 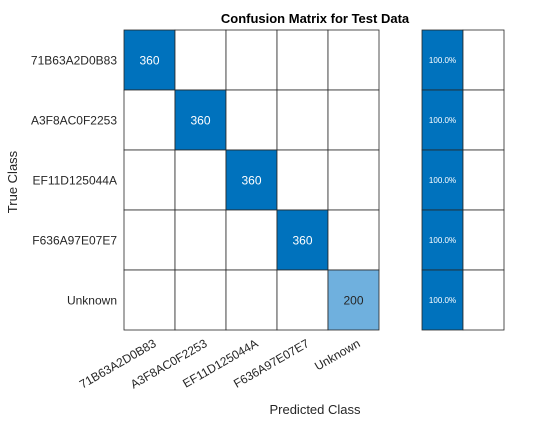 What do you see at coordinates (74, 181) in the screenshot?
I see `y-tick-label: EF11D125044A` at bounding box center [74, 181].